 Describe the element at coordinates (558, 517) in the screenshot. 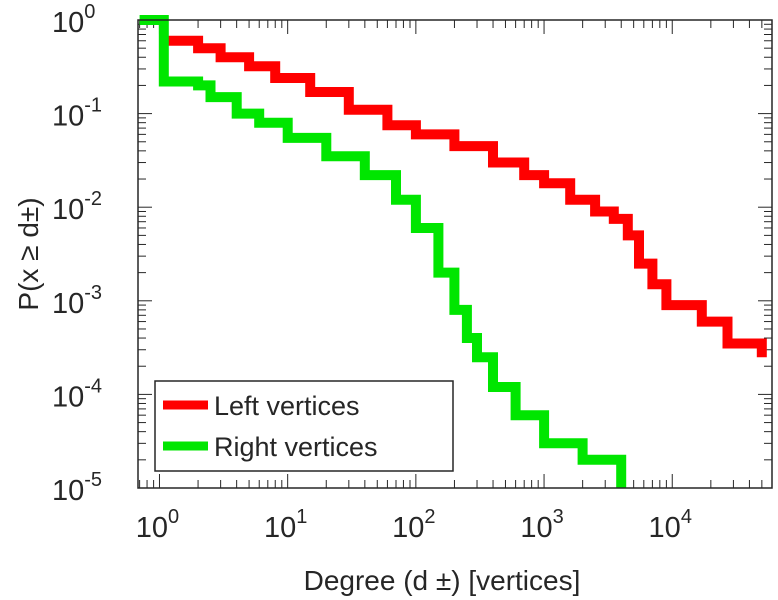

I see `x-tick-exponent: 3` at that location.